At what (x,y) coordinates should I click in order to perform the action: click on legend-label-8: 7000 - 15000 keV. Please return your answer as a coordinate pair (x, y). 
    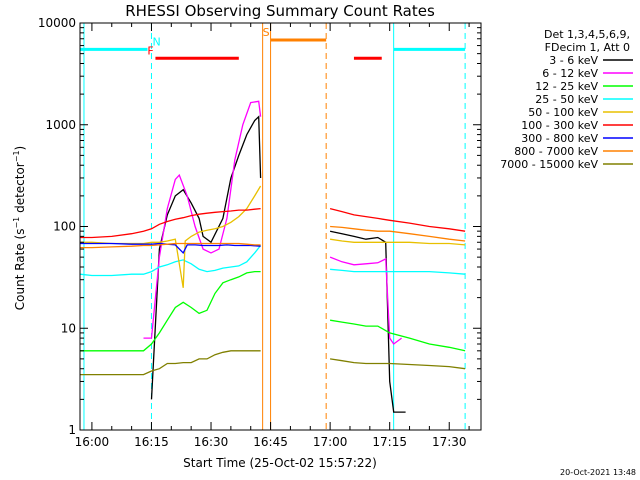
    Looking at the image, I should click on (549, 164).